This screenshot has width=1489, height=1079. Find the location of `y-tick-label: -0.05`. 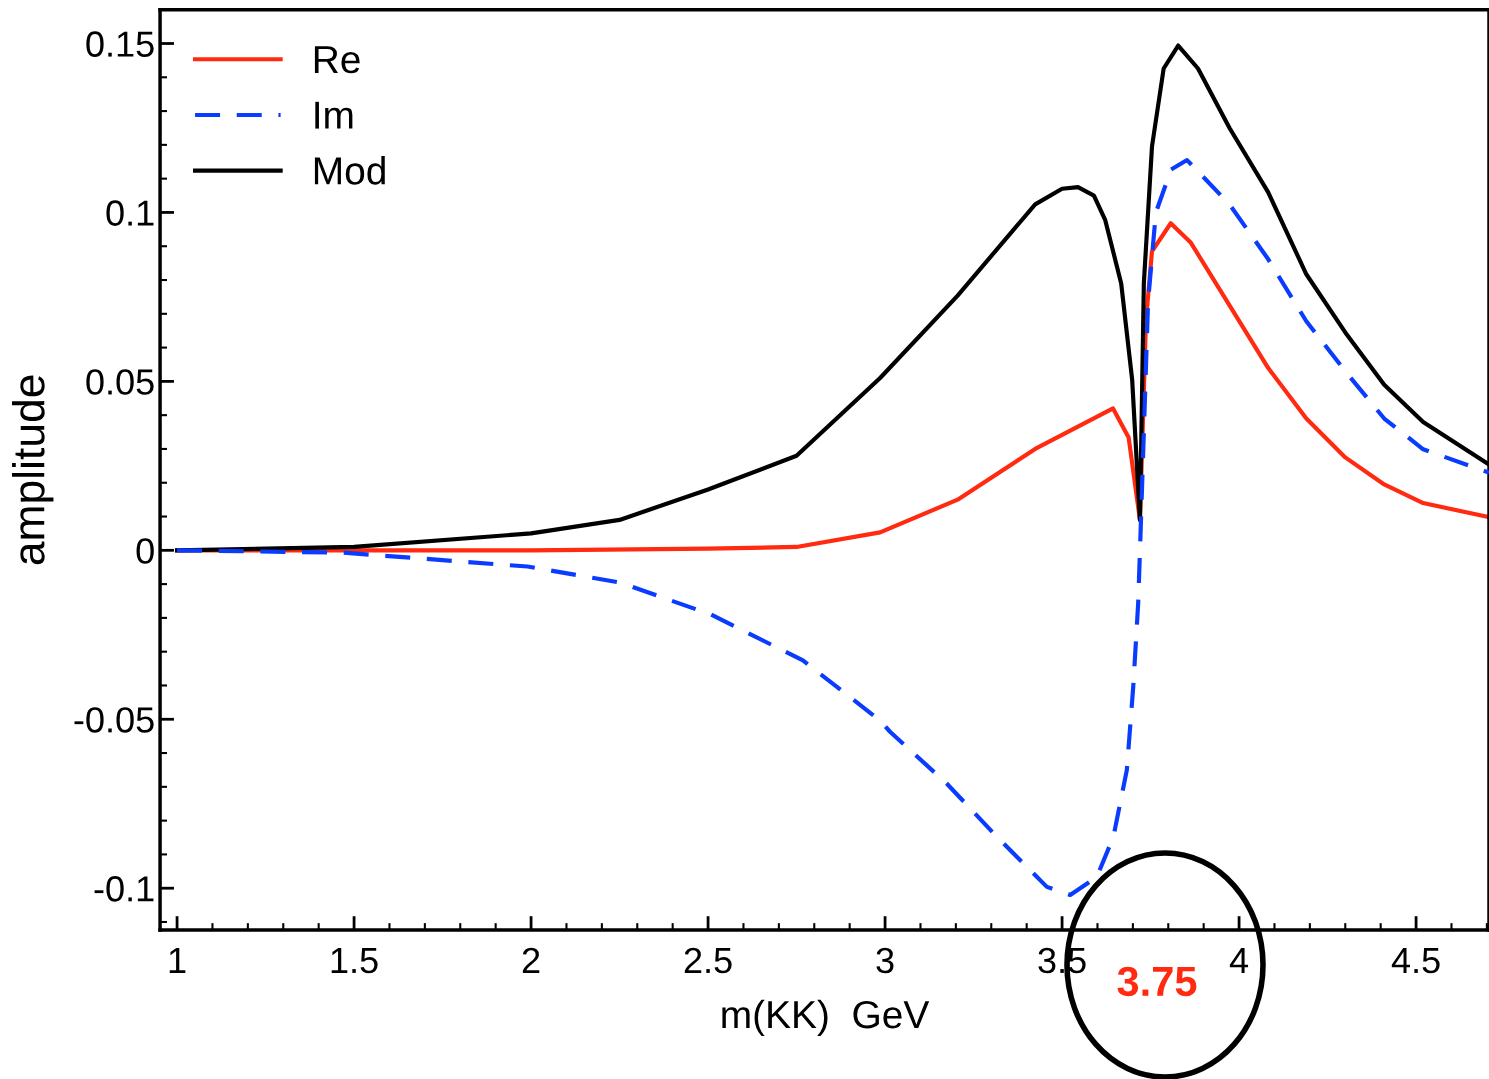

y-tick-label: -0.05 is located at coordinates (114, 720).